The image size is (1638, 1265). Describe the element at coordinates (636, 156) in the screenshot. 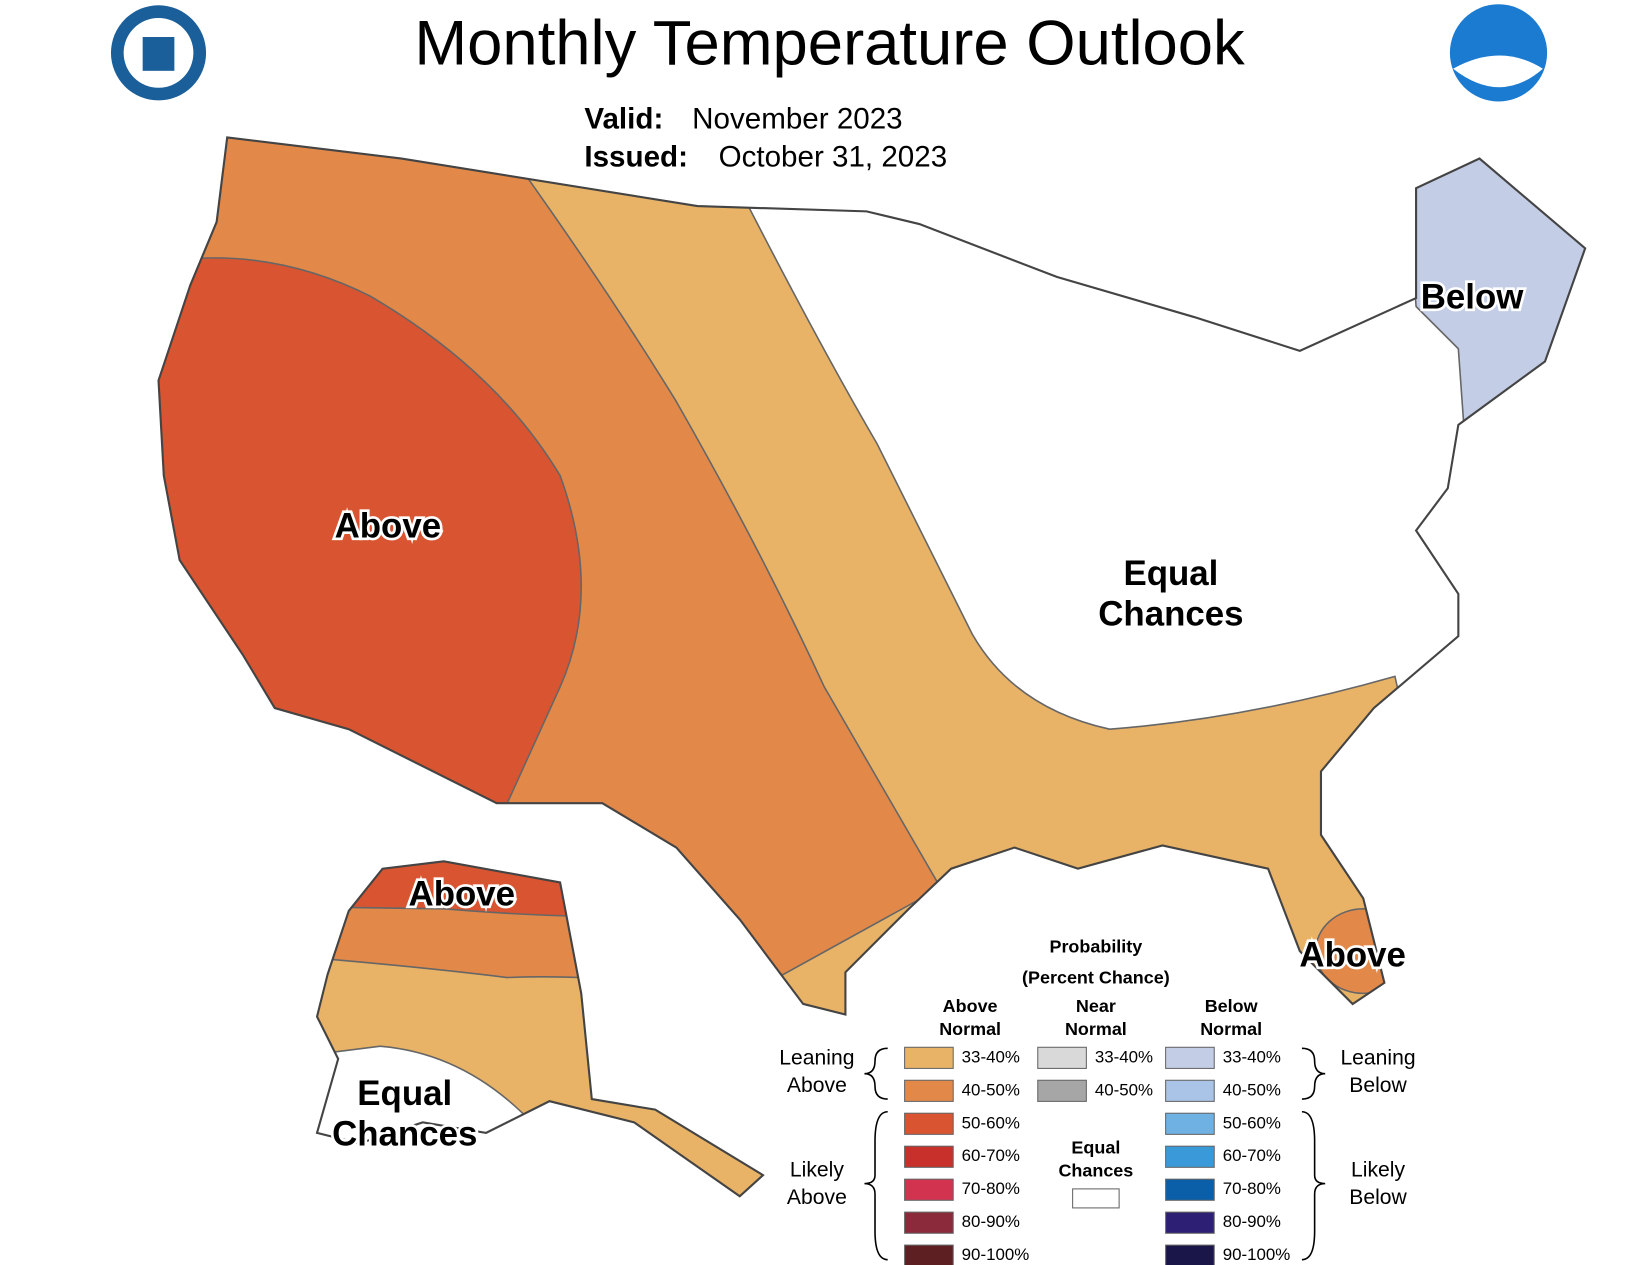

I see `issued-label: Issued:` at that location.